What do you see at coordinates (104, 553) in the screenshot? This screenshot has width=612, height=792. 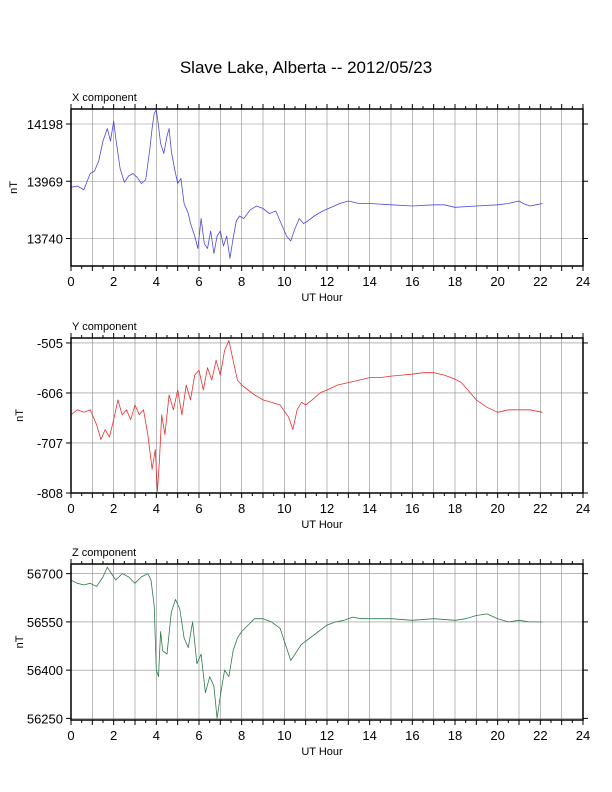 I see `panel-title: Z component` at bounding box center [104, 553].